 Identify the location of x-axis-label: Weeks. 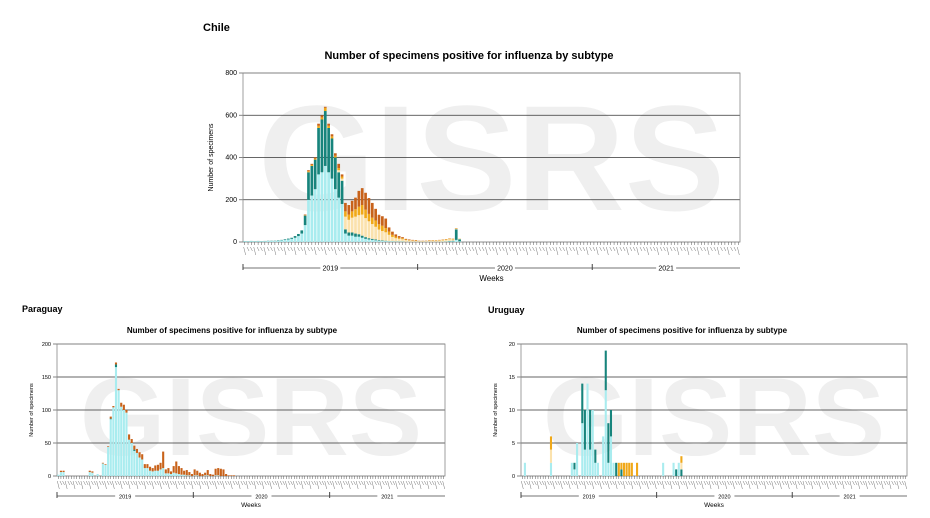
(251, 505).